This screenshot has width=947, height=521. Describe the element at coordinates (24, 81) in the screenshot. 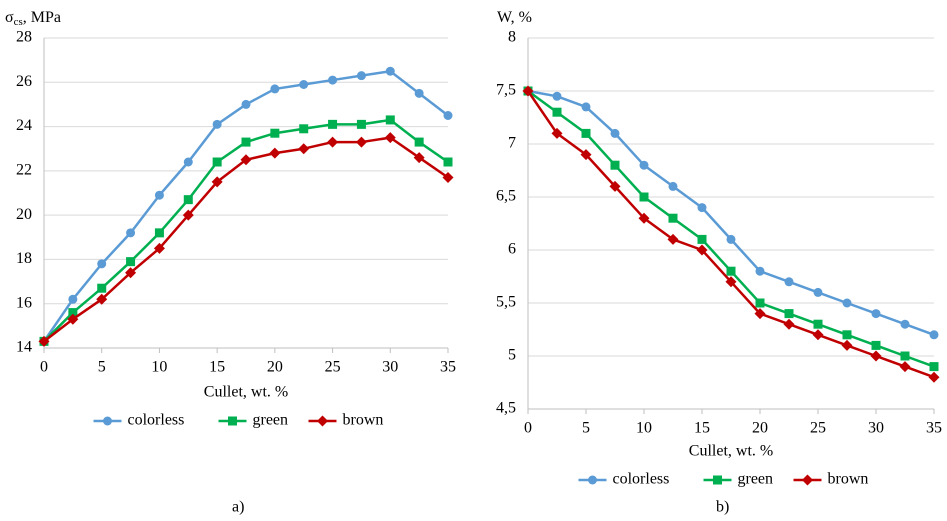

I see `y-tick-label: 26` at that location.